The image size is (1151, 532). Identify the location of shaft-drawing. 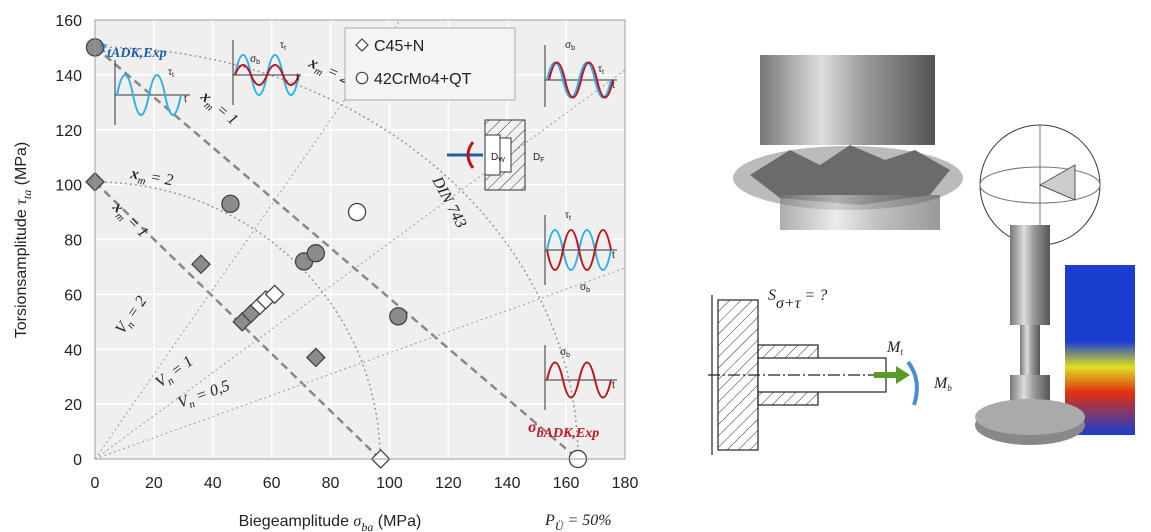
(813, 375).